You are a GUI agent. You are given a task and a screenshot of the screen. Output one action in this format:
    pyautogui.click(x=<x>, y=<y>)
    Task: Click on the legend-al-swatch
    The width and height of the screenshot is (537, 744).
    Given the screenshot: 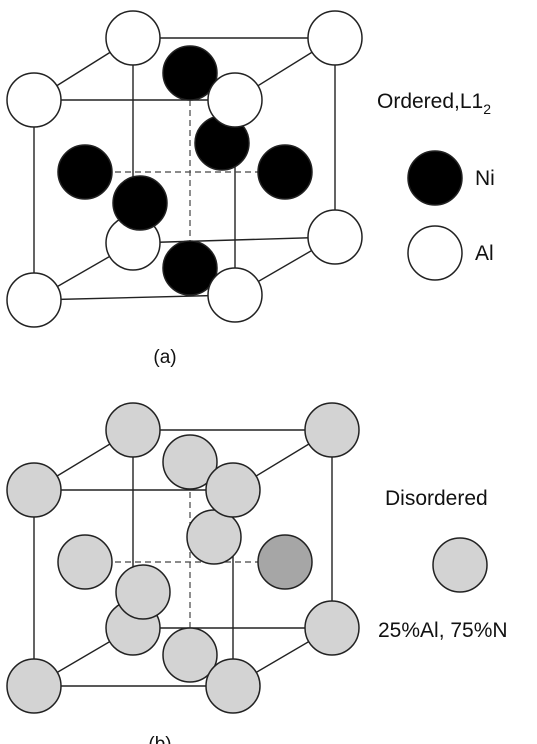 What is the action you would take?
    pyautogui.click(x=435, y=253)
    